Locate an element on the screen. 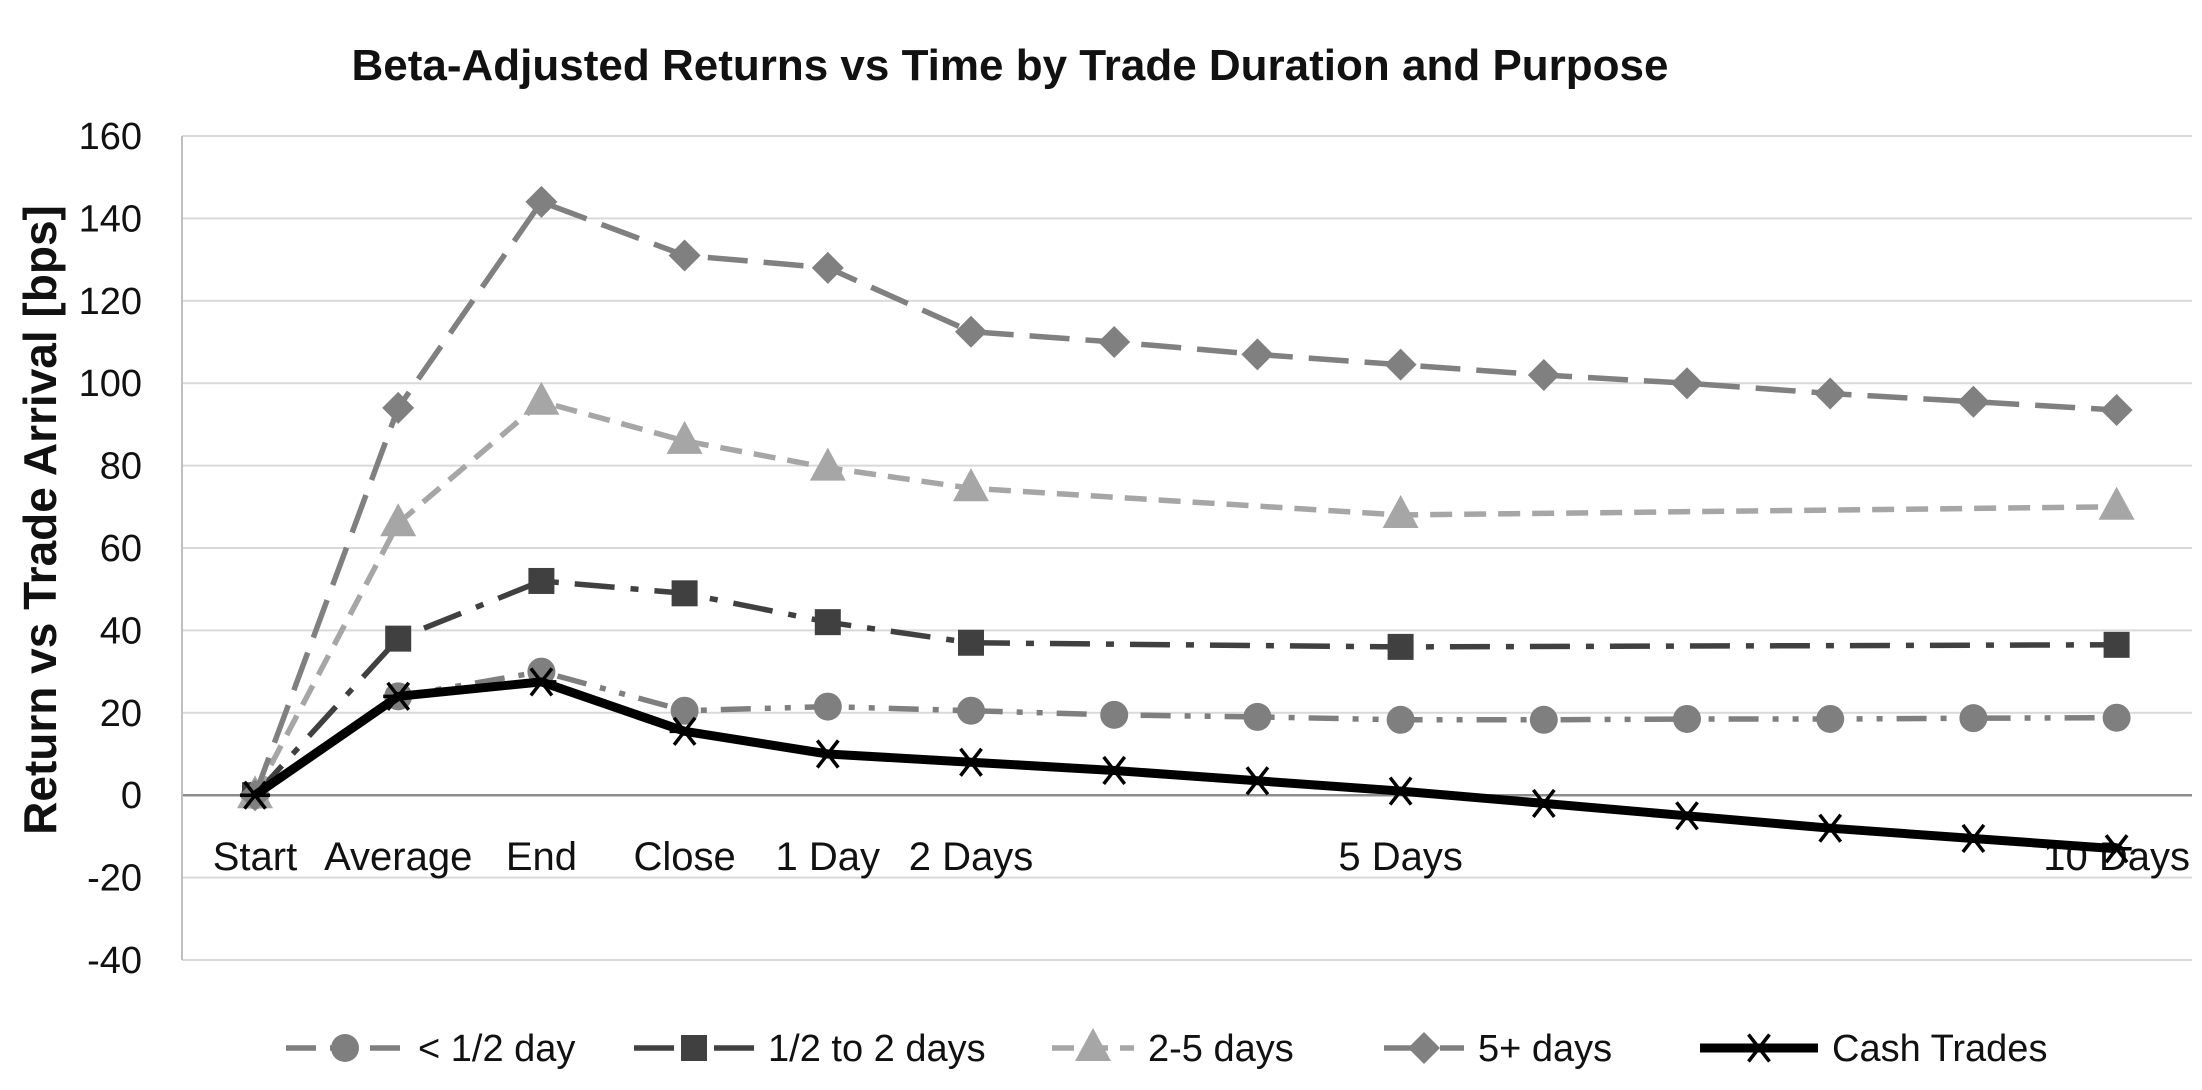 This screenshot has width=2202, height=1090. y-tick-label: -20 is located at coordinates (114, 879).